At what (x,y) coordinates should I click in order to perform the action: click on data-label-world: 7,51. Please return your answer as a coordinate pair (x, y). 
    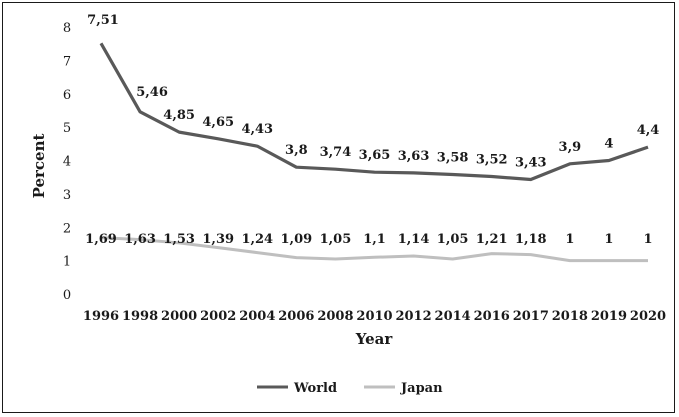
    Looking at the image, I should click on (103, 20).